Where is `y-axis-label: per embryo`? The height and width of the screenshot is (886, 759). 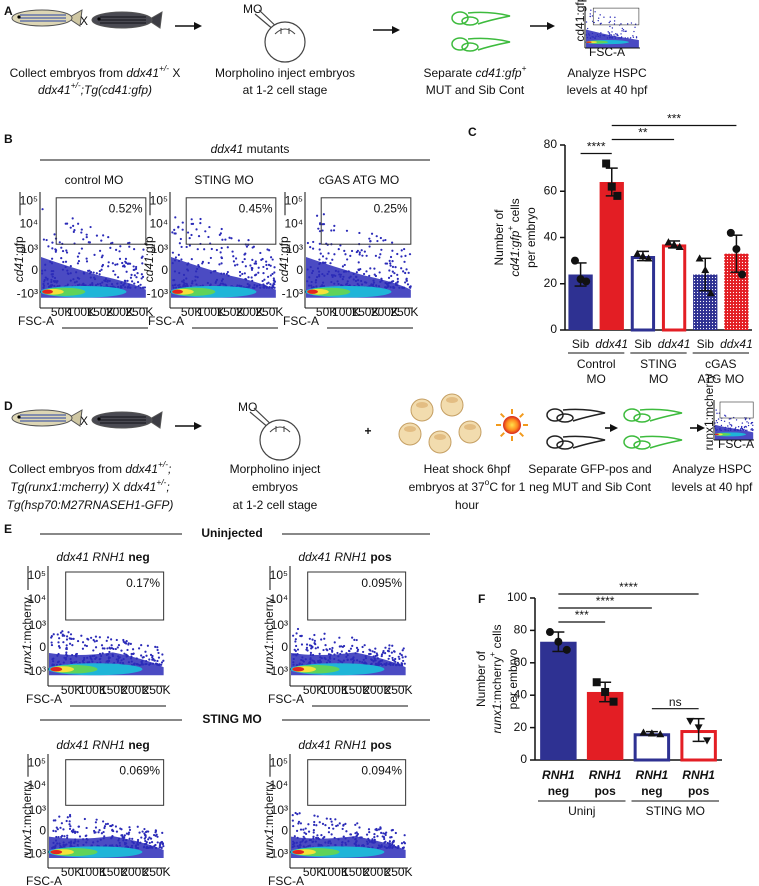 y-axis-label: per embryo is located at coordinates (513, 678).